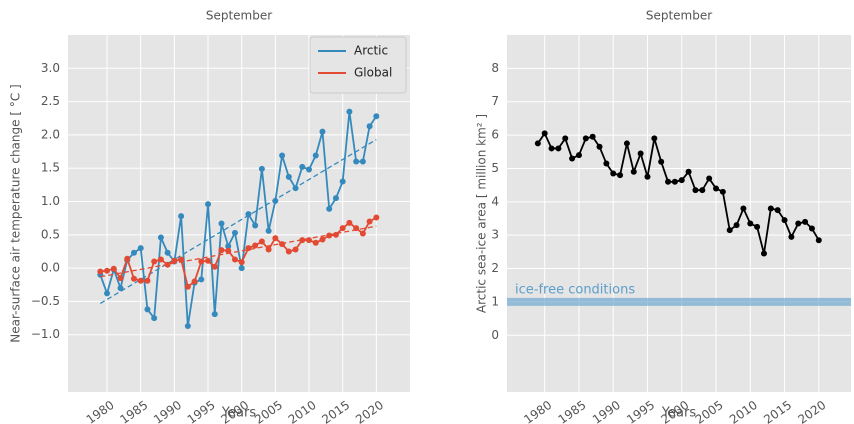  What do you see at coordinates (50, 268) in the screenshot?
I see `y-tick-label: 0.0` at bounding box center [50, 268].